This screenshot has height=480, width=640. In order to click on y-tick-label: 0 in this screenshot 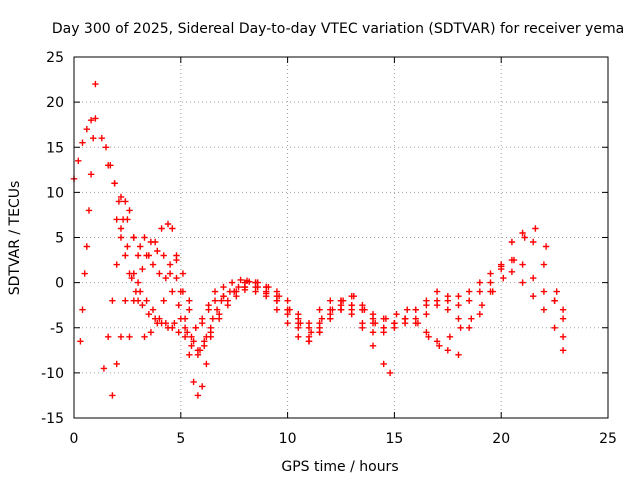, I will do `click(59, 284)`.